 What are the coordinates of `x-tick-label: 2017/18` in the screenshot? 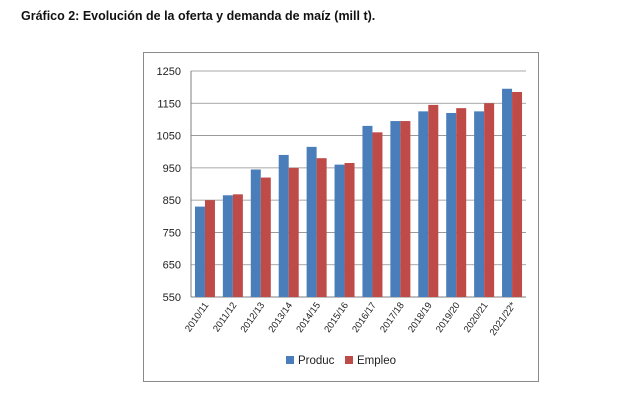 It's located at (392, 317).